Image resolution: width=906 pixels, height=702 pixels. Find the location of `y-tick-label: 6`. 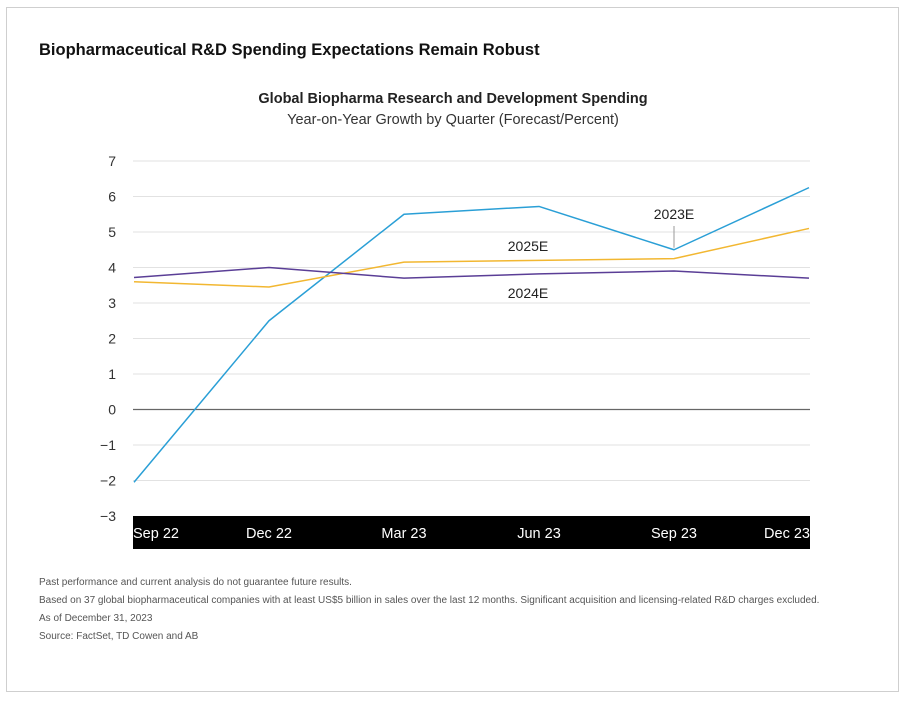

y-tick-label: 6 is located at coordinates (112, 197).